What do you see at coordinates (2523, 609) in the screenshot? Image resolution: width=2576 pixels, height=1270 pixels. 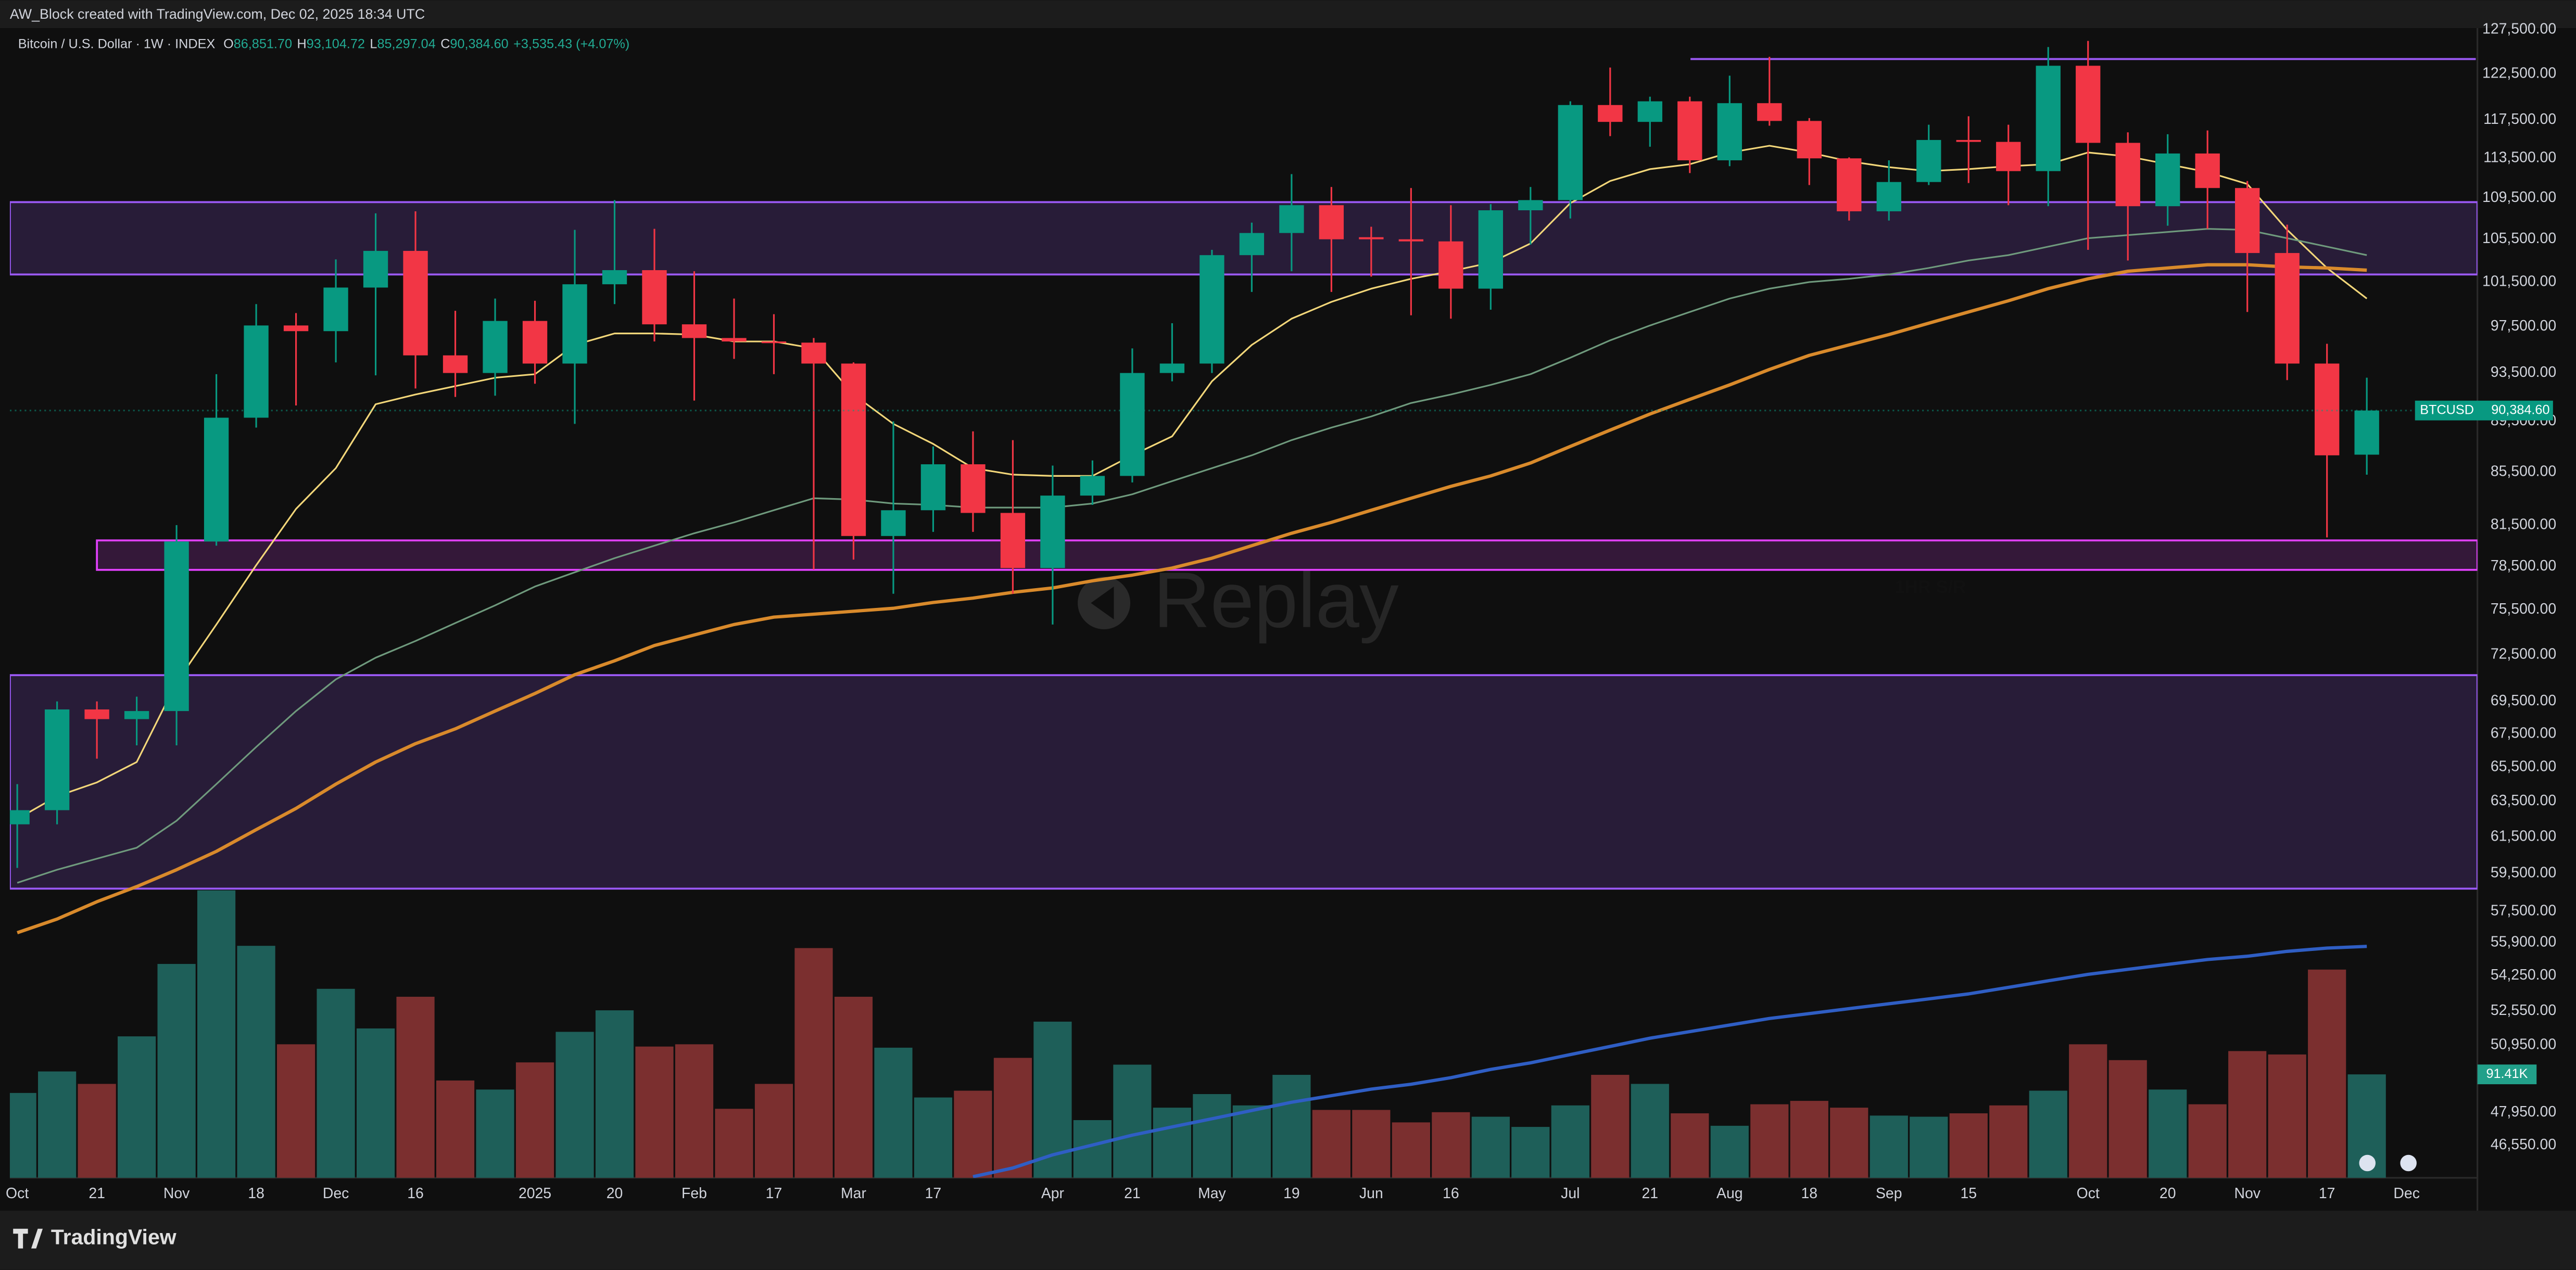 I see `y-tick-label: 75,500.00` at bounding box center [2523, 609].